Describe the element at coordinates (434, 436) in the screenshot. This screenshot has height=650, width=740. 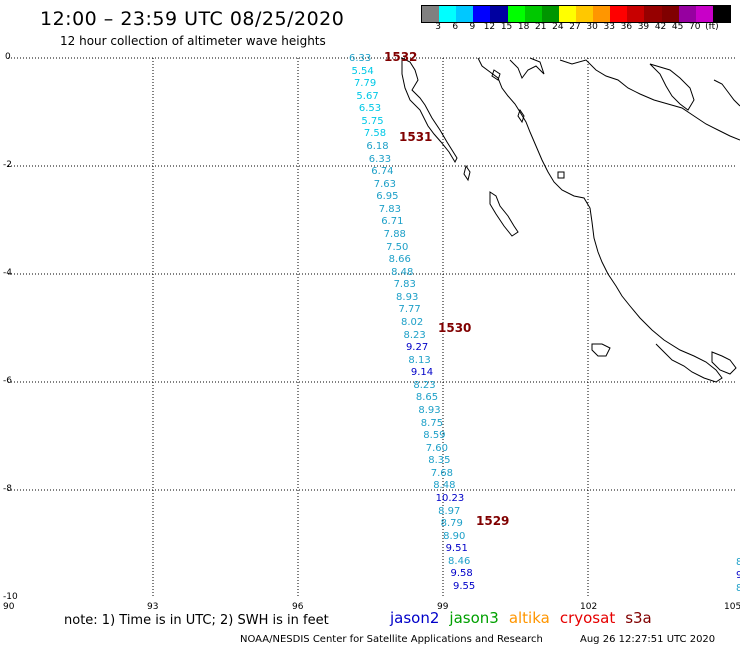
I see `wave-height-value: 8.59` at that location.